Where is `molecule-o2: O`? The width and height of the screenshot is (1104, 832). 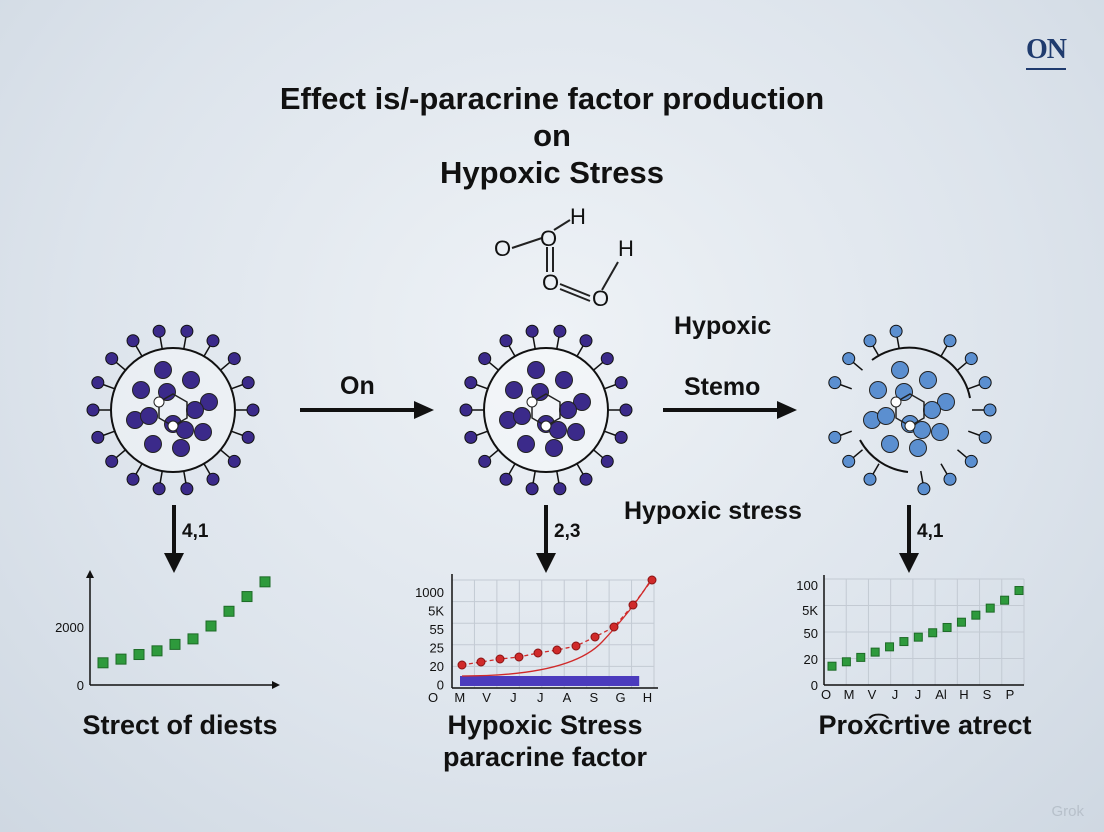 molecule-o2: O is located at coordinates (548, 238).